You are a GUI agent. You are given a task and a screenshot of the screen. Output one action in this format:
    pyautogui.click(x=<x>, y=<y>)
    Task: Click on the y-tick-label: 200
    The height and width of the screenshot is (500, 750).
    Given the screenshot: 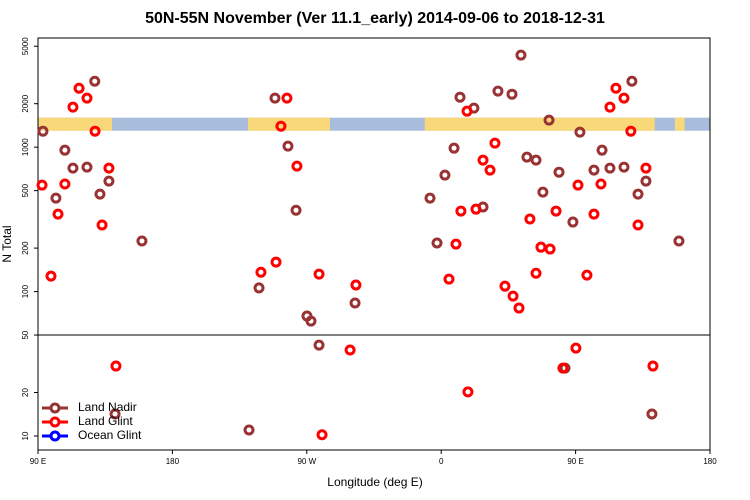 What is the action you would take?
    pyautogui.click(x=25, y=248)
    